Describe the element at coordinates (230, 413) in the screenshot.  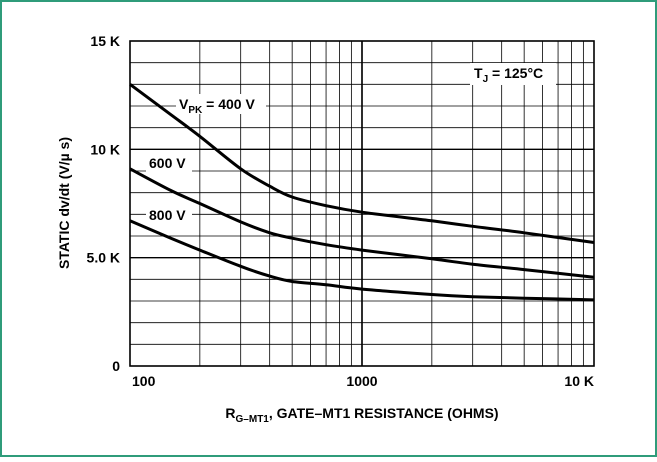
I see `x-axis-label-prefix: R` at that location.